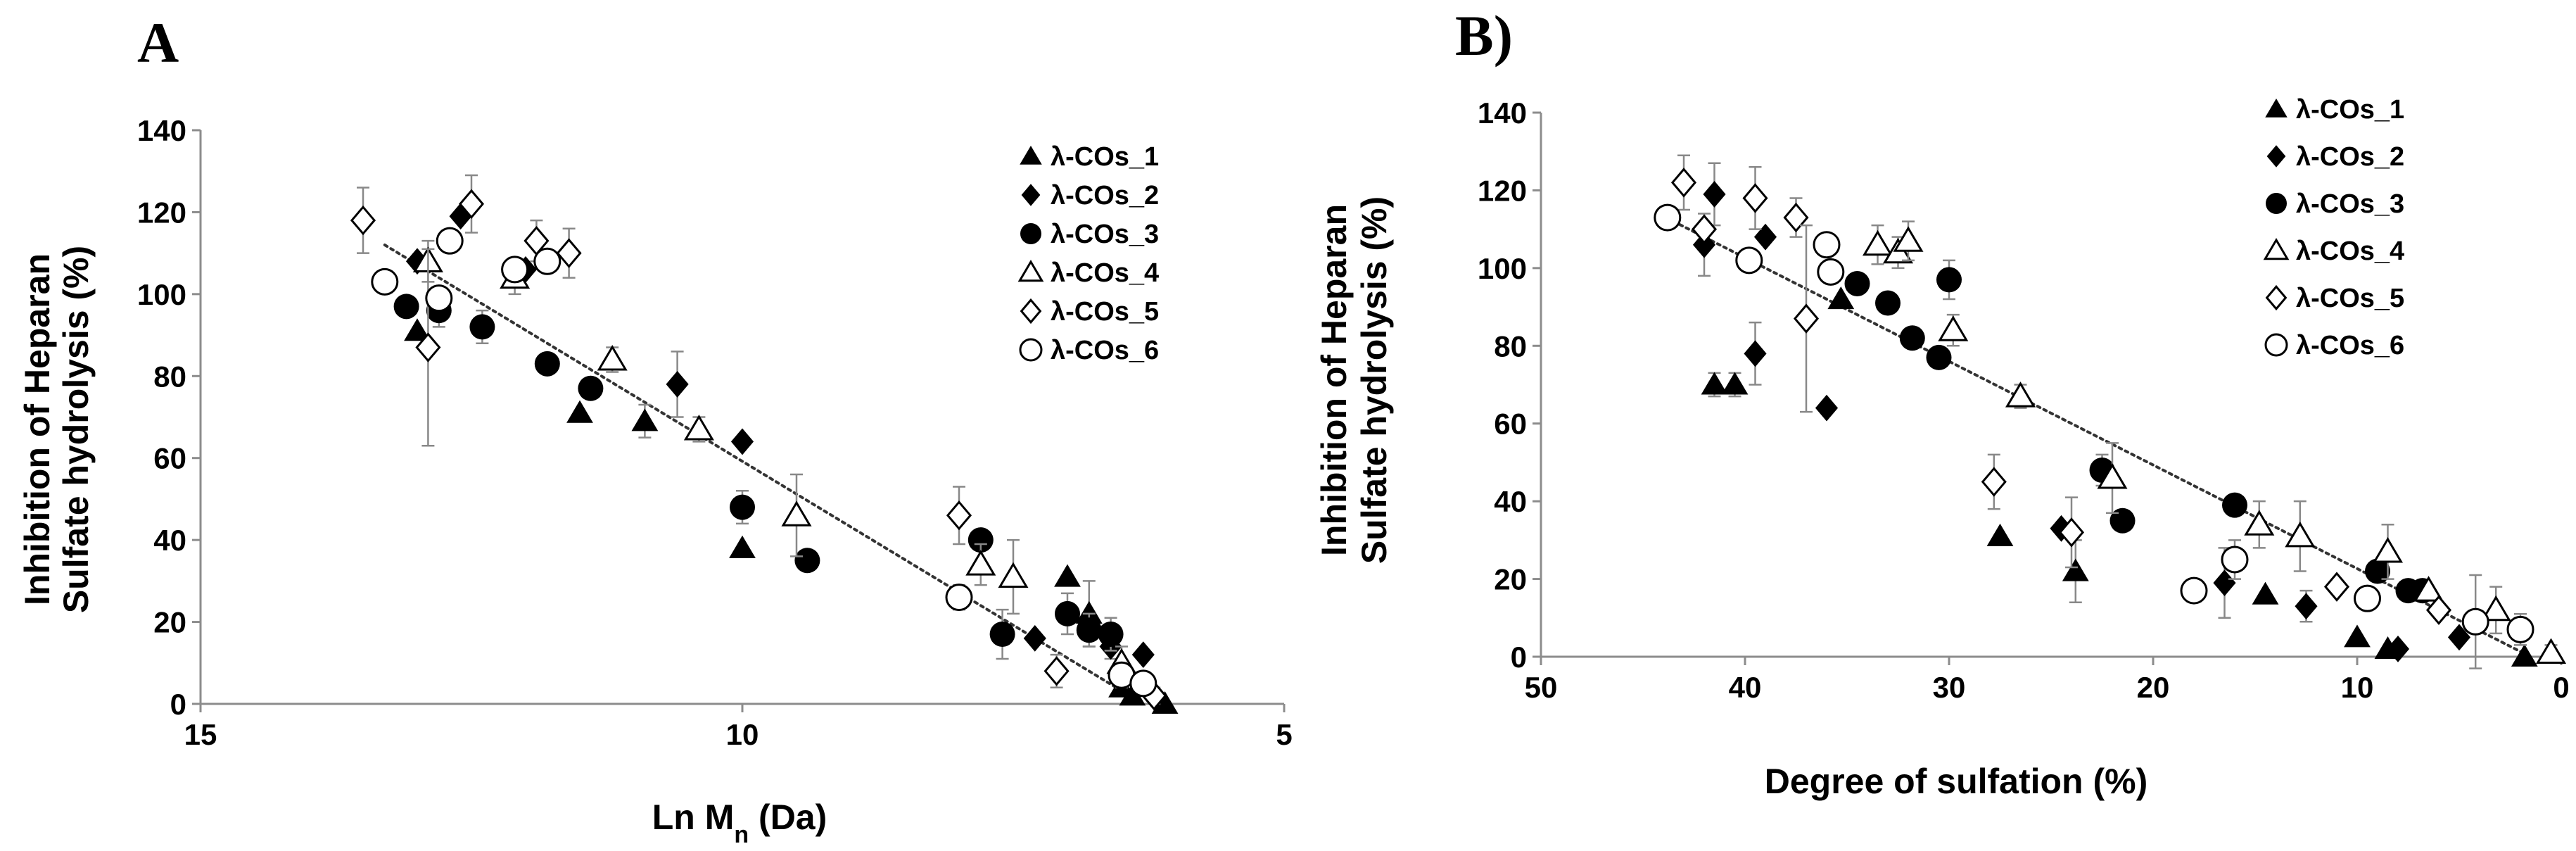 This screenshot has width=2576, height=851. I want to click on x-tick-label: 0, so click(2561, 687).